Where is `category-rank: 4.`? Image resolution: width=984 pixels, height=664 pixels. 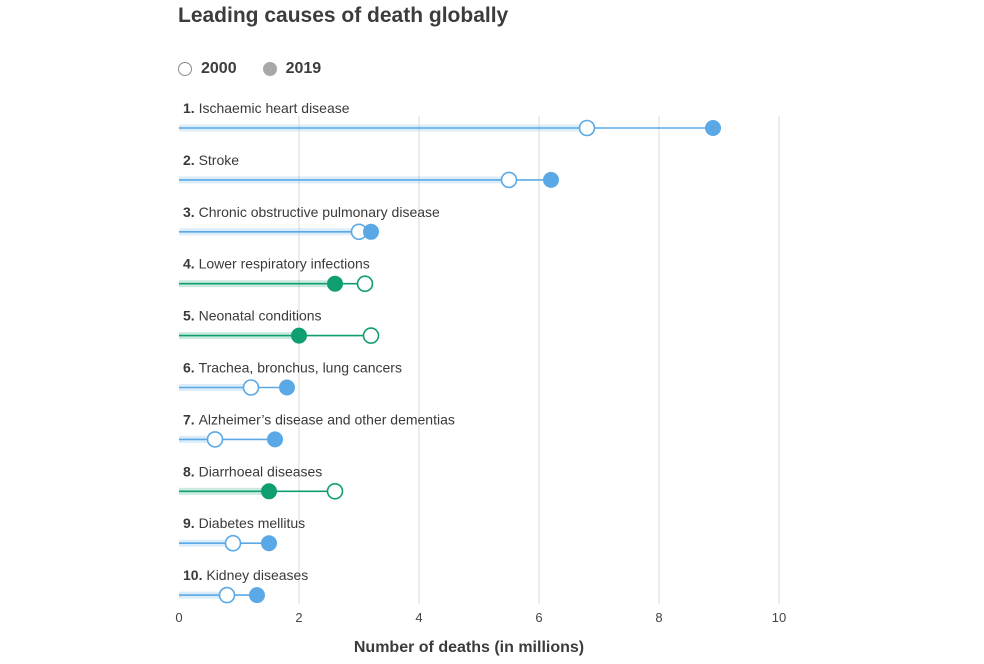 category-rank: 4. is located at coordinates (191, 264).